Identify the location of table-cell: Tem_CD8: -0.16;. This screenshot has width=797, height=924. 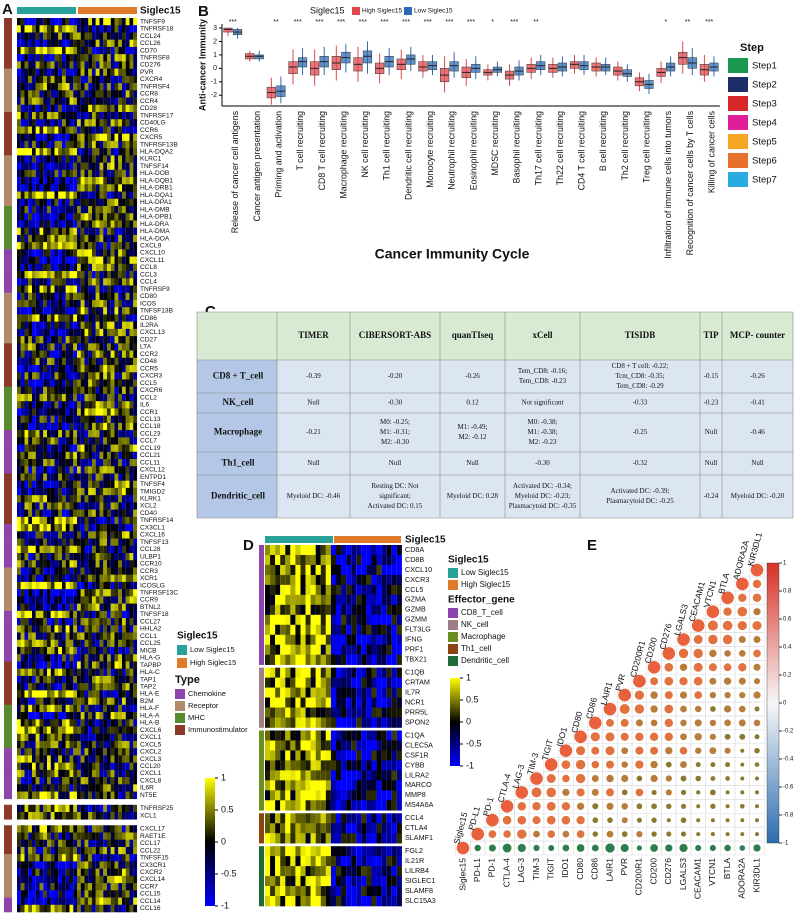
(542, 371).